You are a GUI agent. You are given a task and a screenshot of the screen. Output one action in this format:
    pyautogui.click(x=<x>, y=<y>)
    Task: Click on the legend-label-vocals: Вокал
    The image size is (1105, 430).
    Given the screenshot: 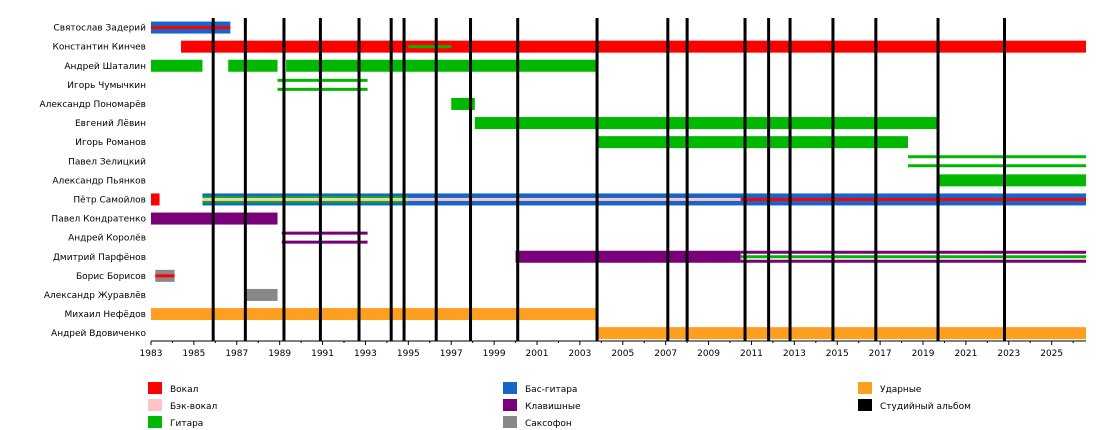 What is the action you would take?
    pyautogui.click(x=184, y=390)
    